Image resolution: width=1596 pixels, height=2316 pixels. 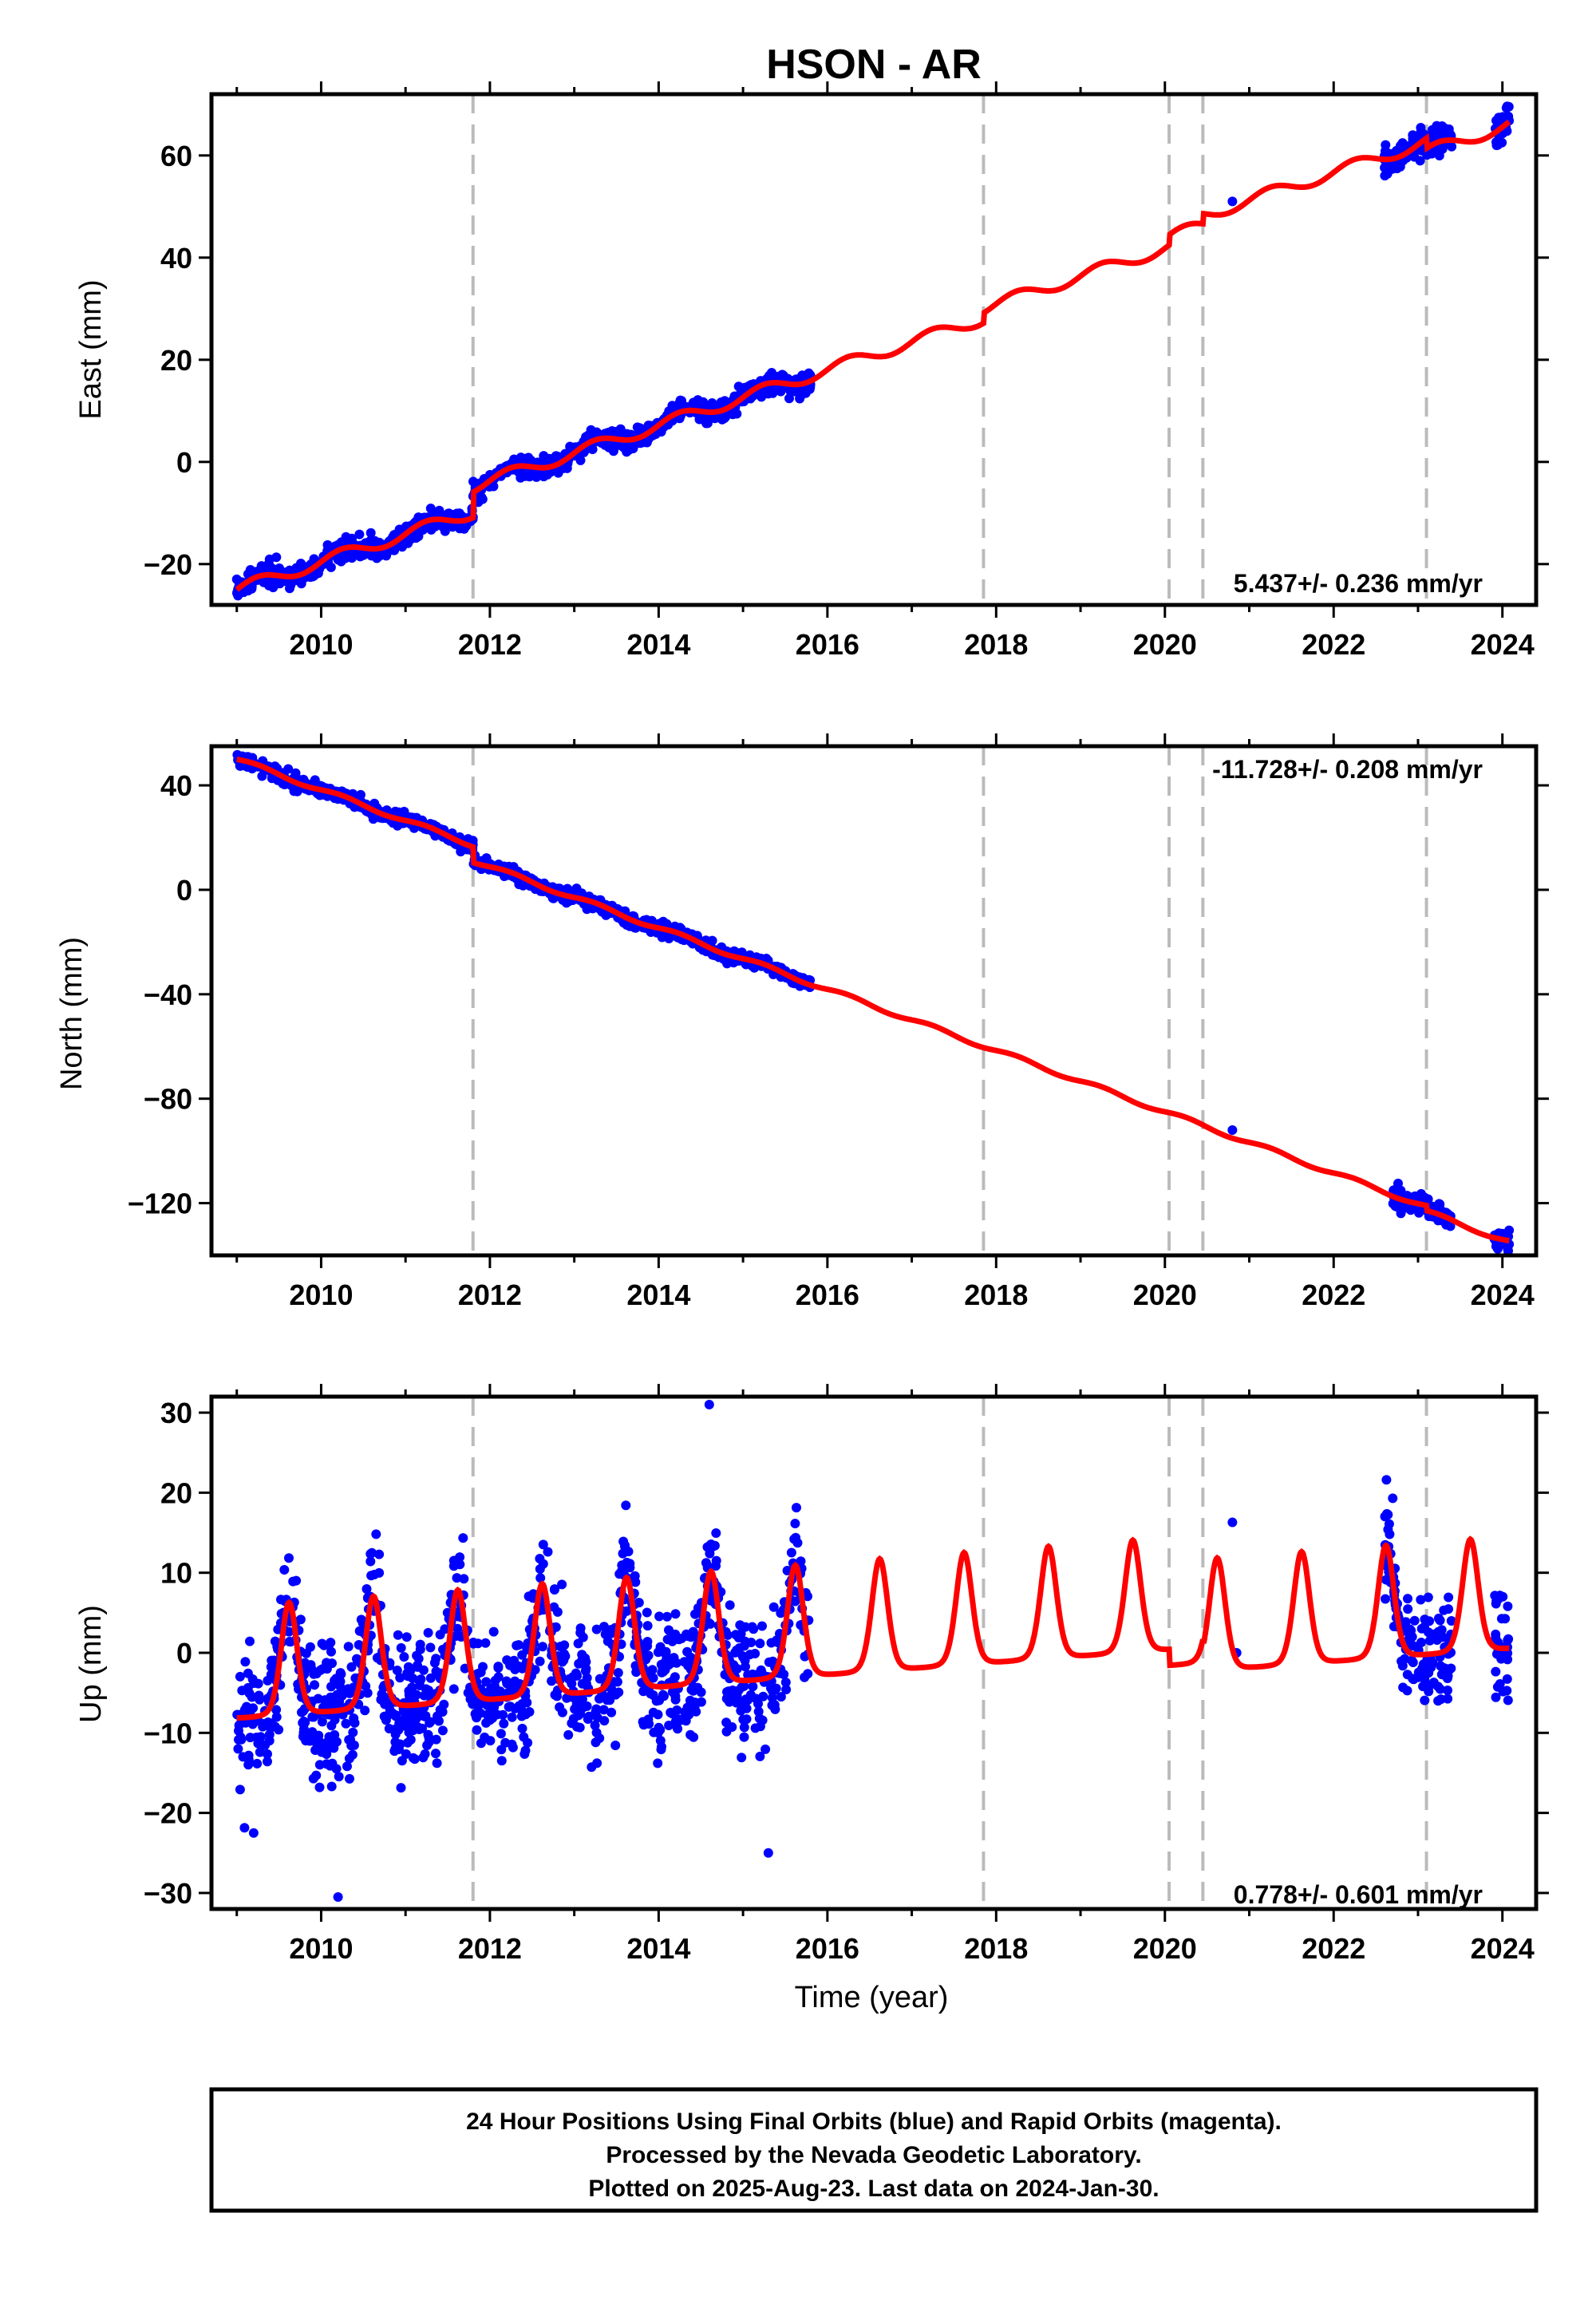 What do you see at coordinates (168, 1099) in the screenshot?
I see `y-tick-label: −80` at bounding box center [168, 1099].